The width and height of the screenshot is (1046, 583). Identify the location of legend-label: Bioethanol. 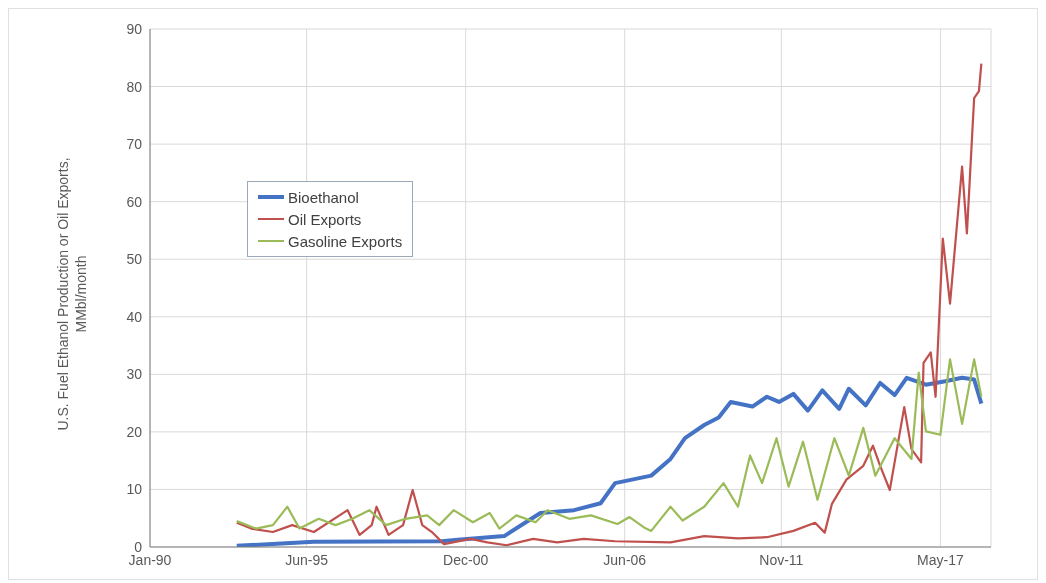
(323, 197).